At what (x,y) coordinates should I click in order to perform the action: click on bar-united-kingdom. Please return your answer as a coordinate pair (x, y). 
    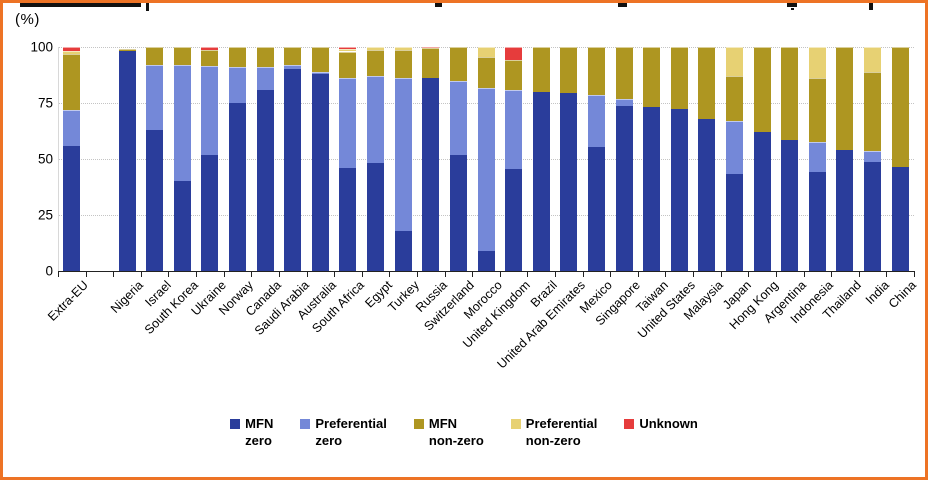
    Looking at the image, I should click on (514, 159).